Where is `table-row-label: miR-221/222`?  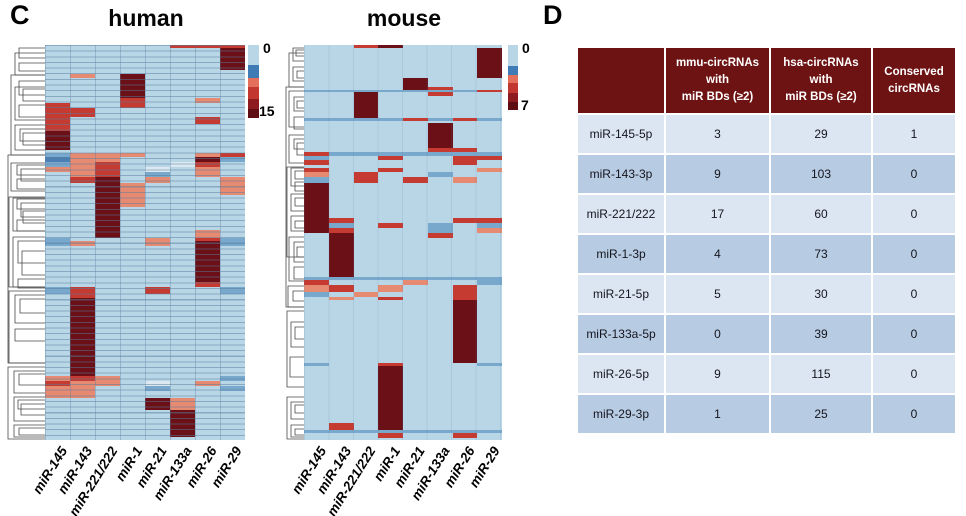
table-row-label: miR-221/222 is located at coordinates (621, 214).